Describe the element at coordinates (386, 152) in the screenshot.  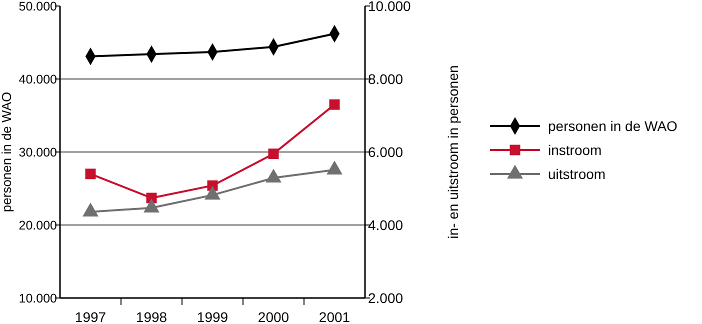
I see `y2-tick-label: 6.000` at that location.